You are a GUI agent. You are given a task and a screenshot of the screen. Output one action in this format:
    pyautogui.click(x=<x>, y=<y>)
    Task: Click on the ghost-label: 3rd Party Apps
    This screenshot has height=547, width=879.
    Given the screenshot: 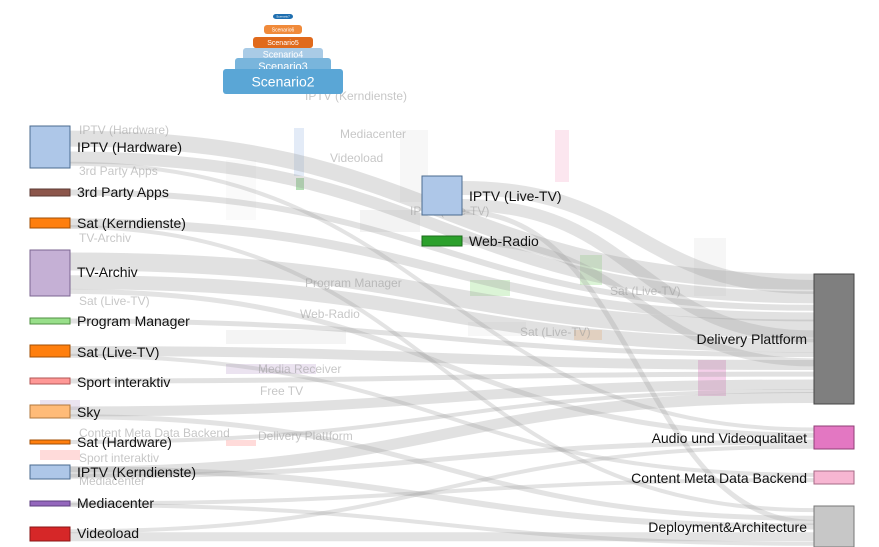 What is the action you would take?
    pyautogui.click(x=118, y=171)
    